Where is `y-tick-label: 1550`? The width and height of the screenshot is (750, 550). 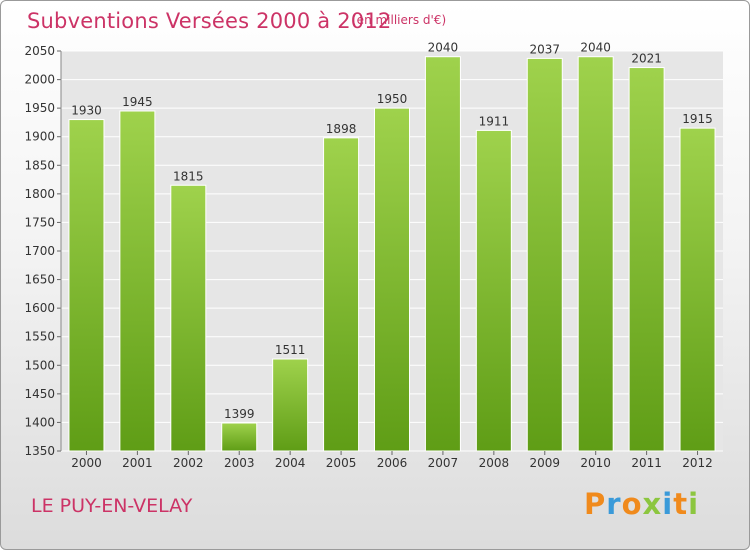 y-tick-label: 1550 is located at coordinates (39, 337).